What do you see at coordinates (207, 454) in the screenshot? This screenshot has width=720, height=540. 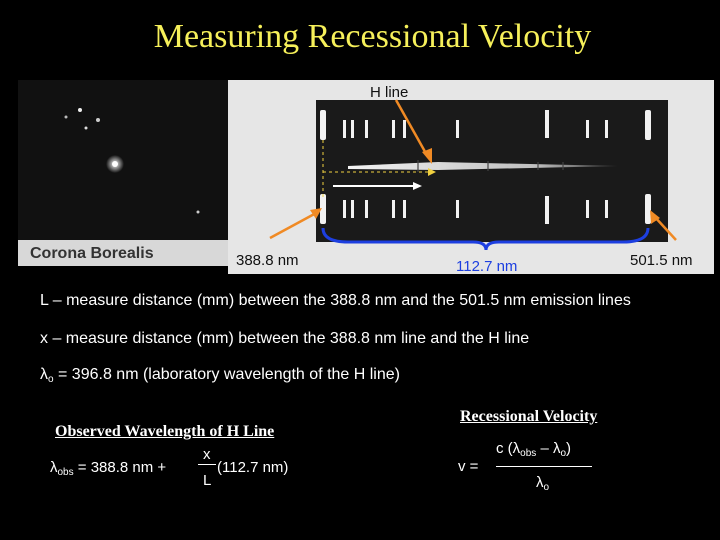 I see `observed-numerator: x` at bounding box center [207, 454].